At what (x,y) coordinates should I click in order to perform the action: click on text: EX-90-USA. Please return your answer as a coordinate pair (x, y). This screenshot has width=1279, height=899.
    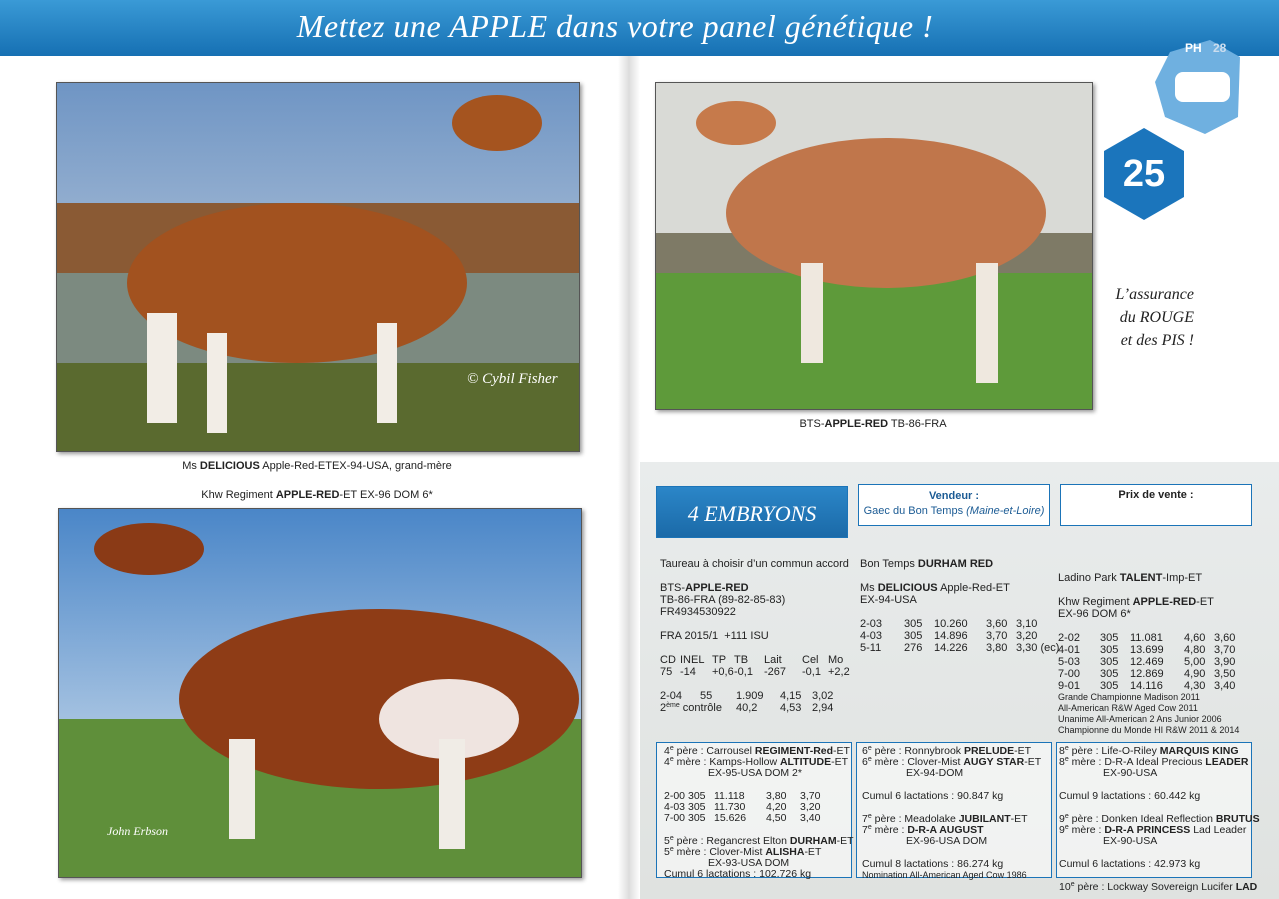
    Looking at the image, I should click on (1130, 773).